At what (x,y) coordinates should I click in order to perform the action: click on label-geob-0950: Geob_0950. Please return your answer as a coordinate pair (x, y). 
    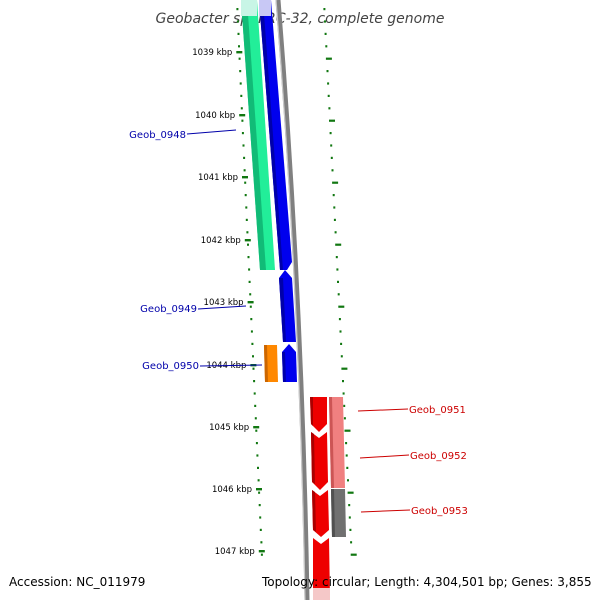
    Looking at the image, I should click on (170, 366).